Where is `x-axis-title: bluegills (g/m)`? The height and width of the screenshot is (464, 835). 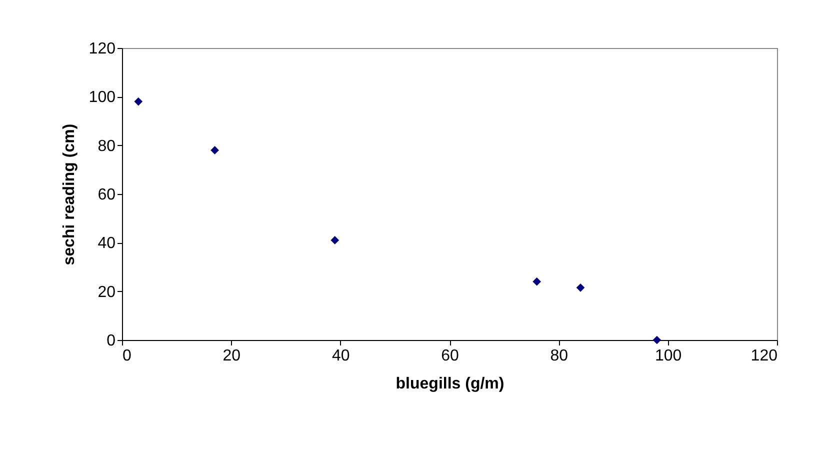
x-axis-title: bluegills (g/m) is located at coordinates (450, 384).